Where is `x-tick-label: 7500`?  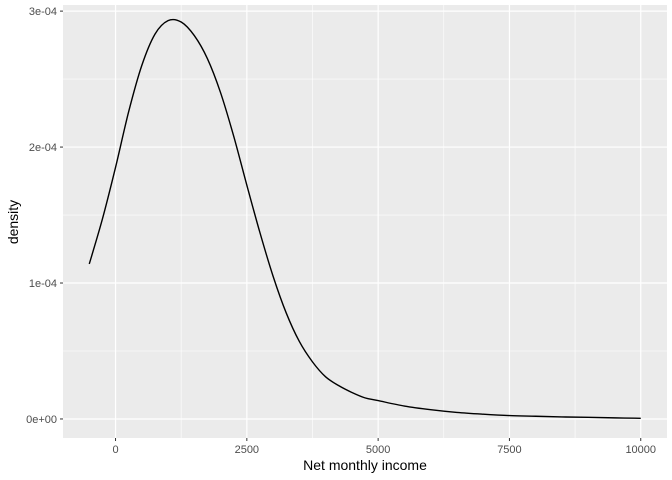
x-tick-label: 7500 is located at coordinates (509, 450).